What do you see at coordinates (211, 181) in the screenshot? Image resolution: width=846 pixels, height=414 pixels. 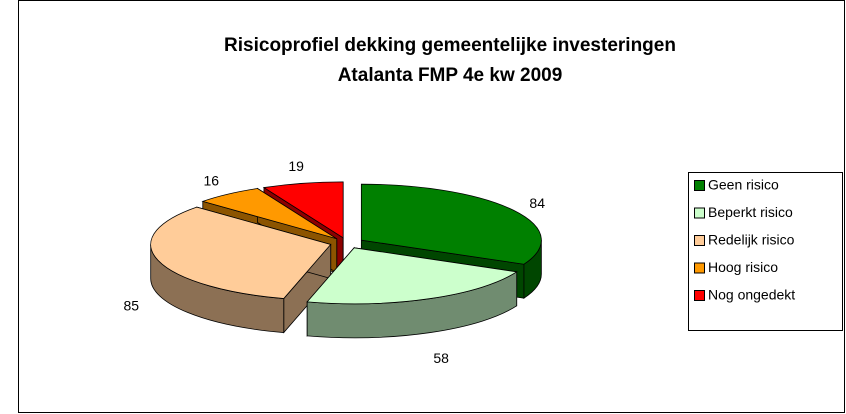 I see `data-label: 16` at bounding box center [211, 181].